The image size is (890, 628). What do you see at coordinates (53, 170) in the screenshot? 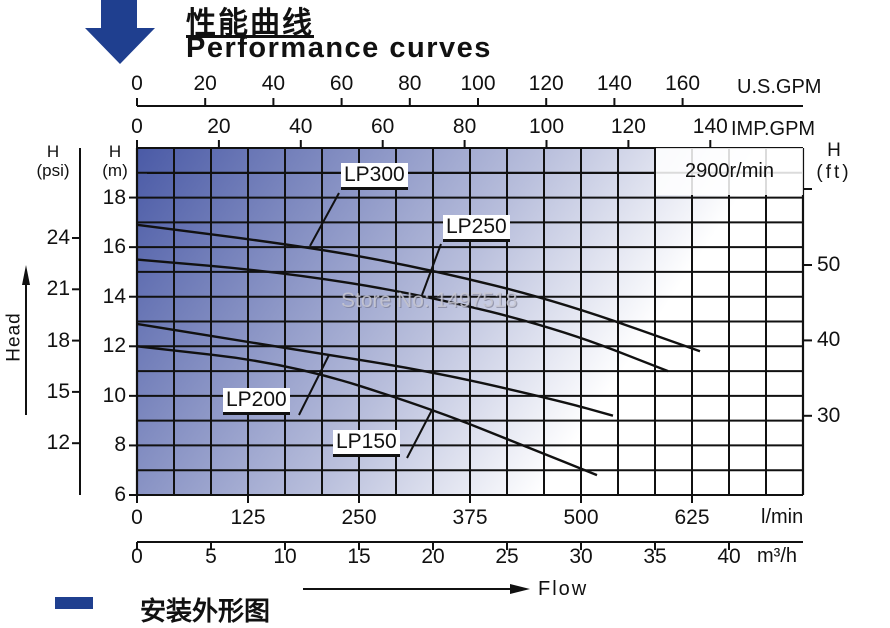
I see `psi-axis-unit: (psi)` at bounding box center [53, 170].